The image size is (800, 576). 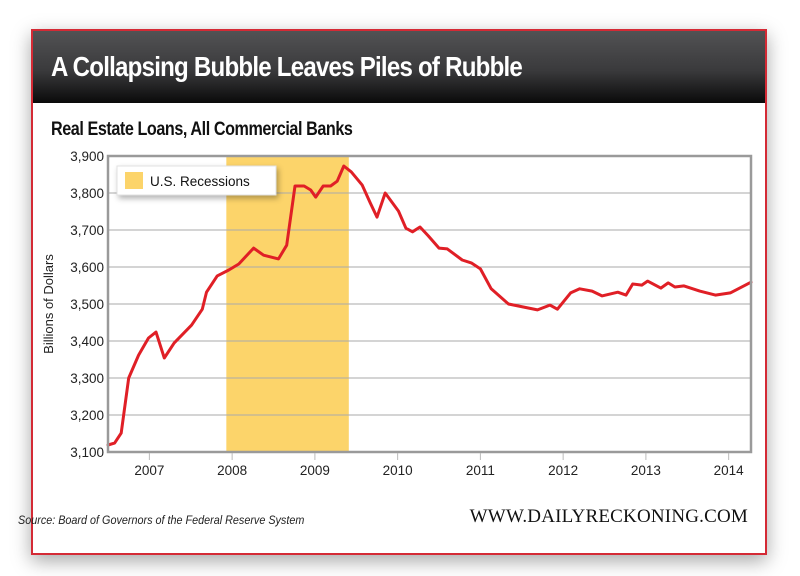 What do you see at coordinates (87, 156) in the screenshot?
I see `y-tick-label: 3,900` at bounding box center [87, 156].